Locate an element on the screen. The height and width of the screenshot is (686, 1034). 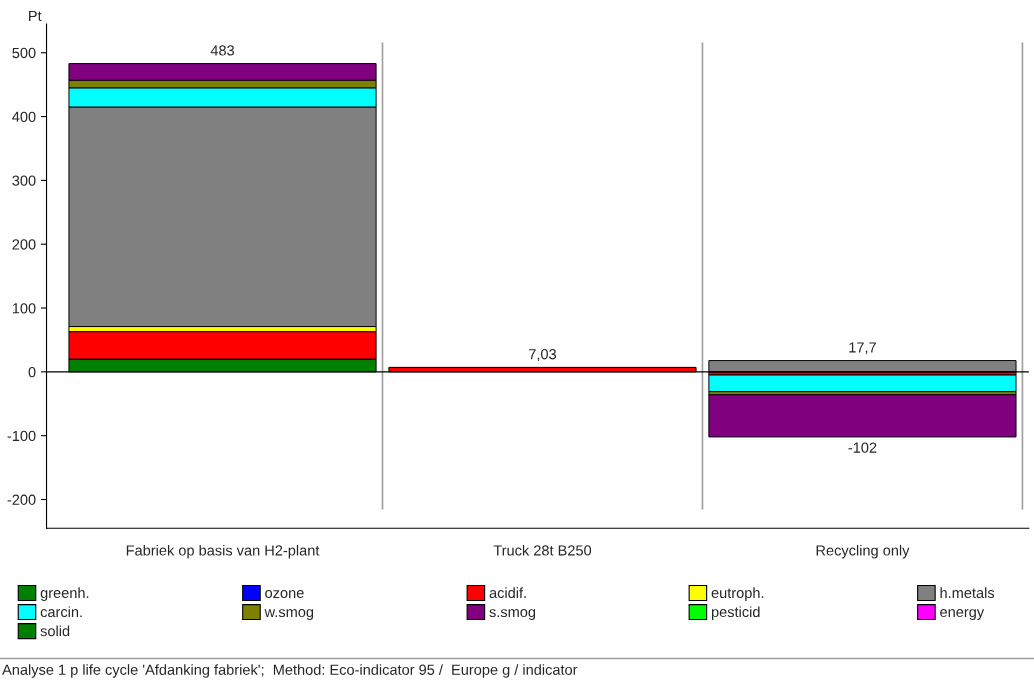
legend-label: carcin. is located at coordinates (61, 612).